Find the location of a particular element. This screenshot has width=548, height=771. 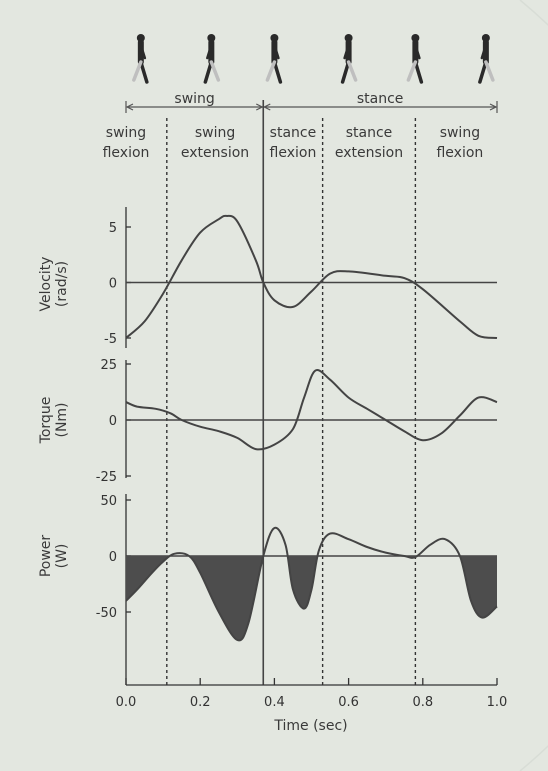

velocity-ylabel: Velocity is located at coordinates (46, 284).